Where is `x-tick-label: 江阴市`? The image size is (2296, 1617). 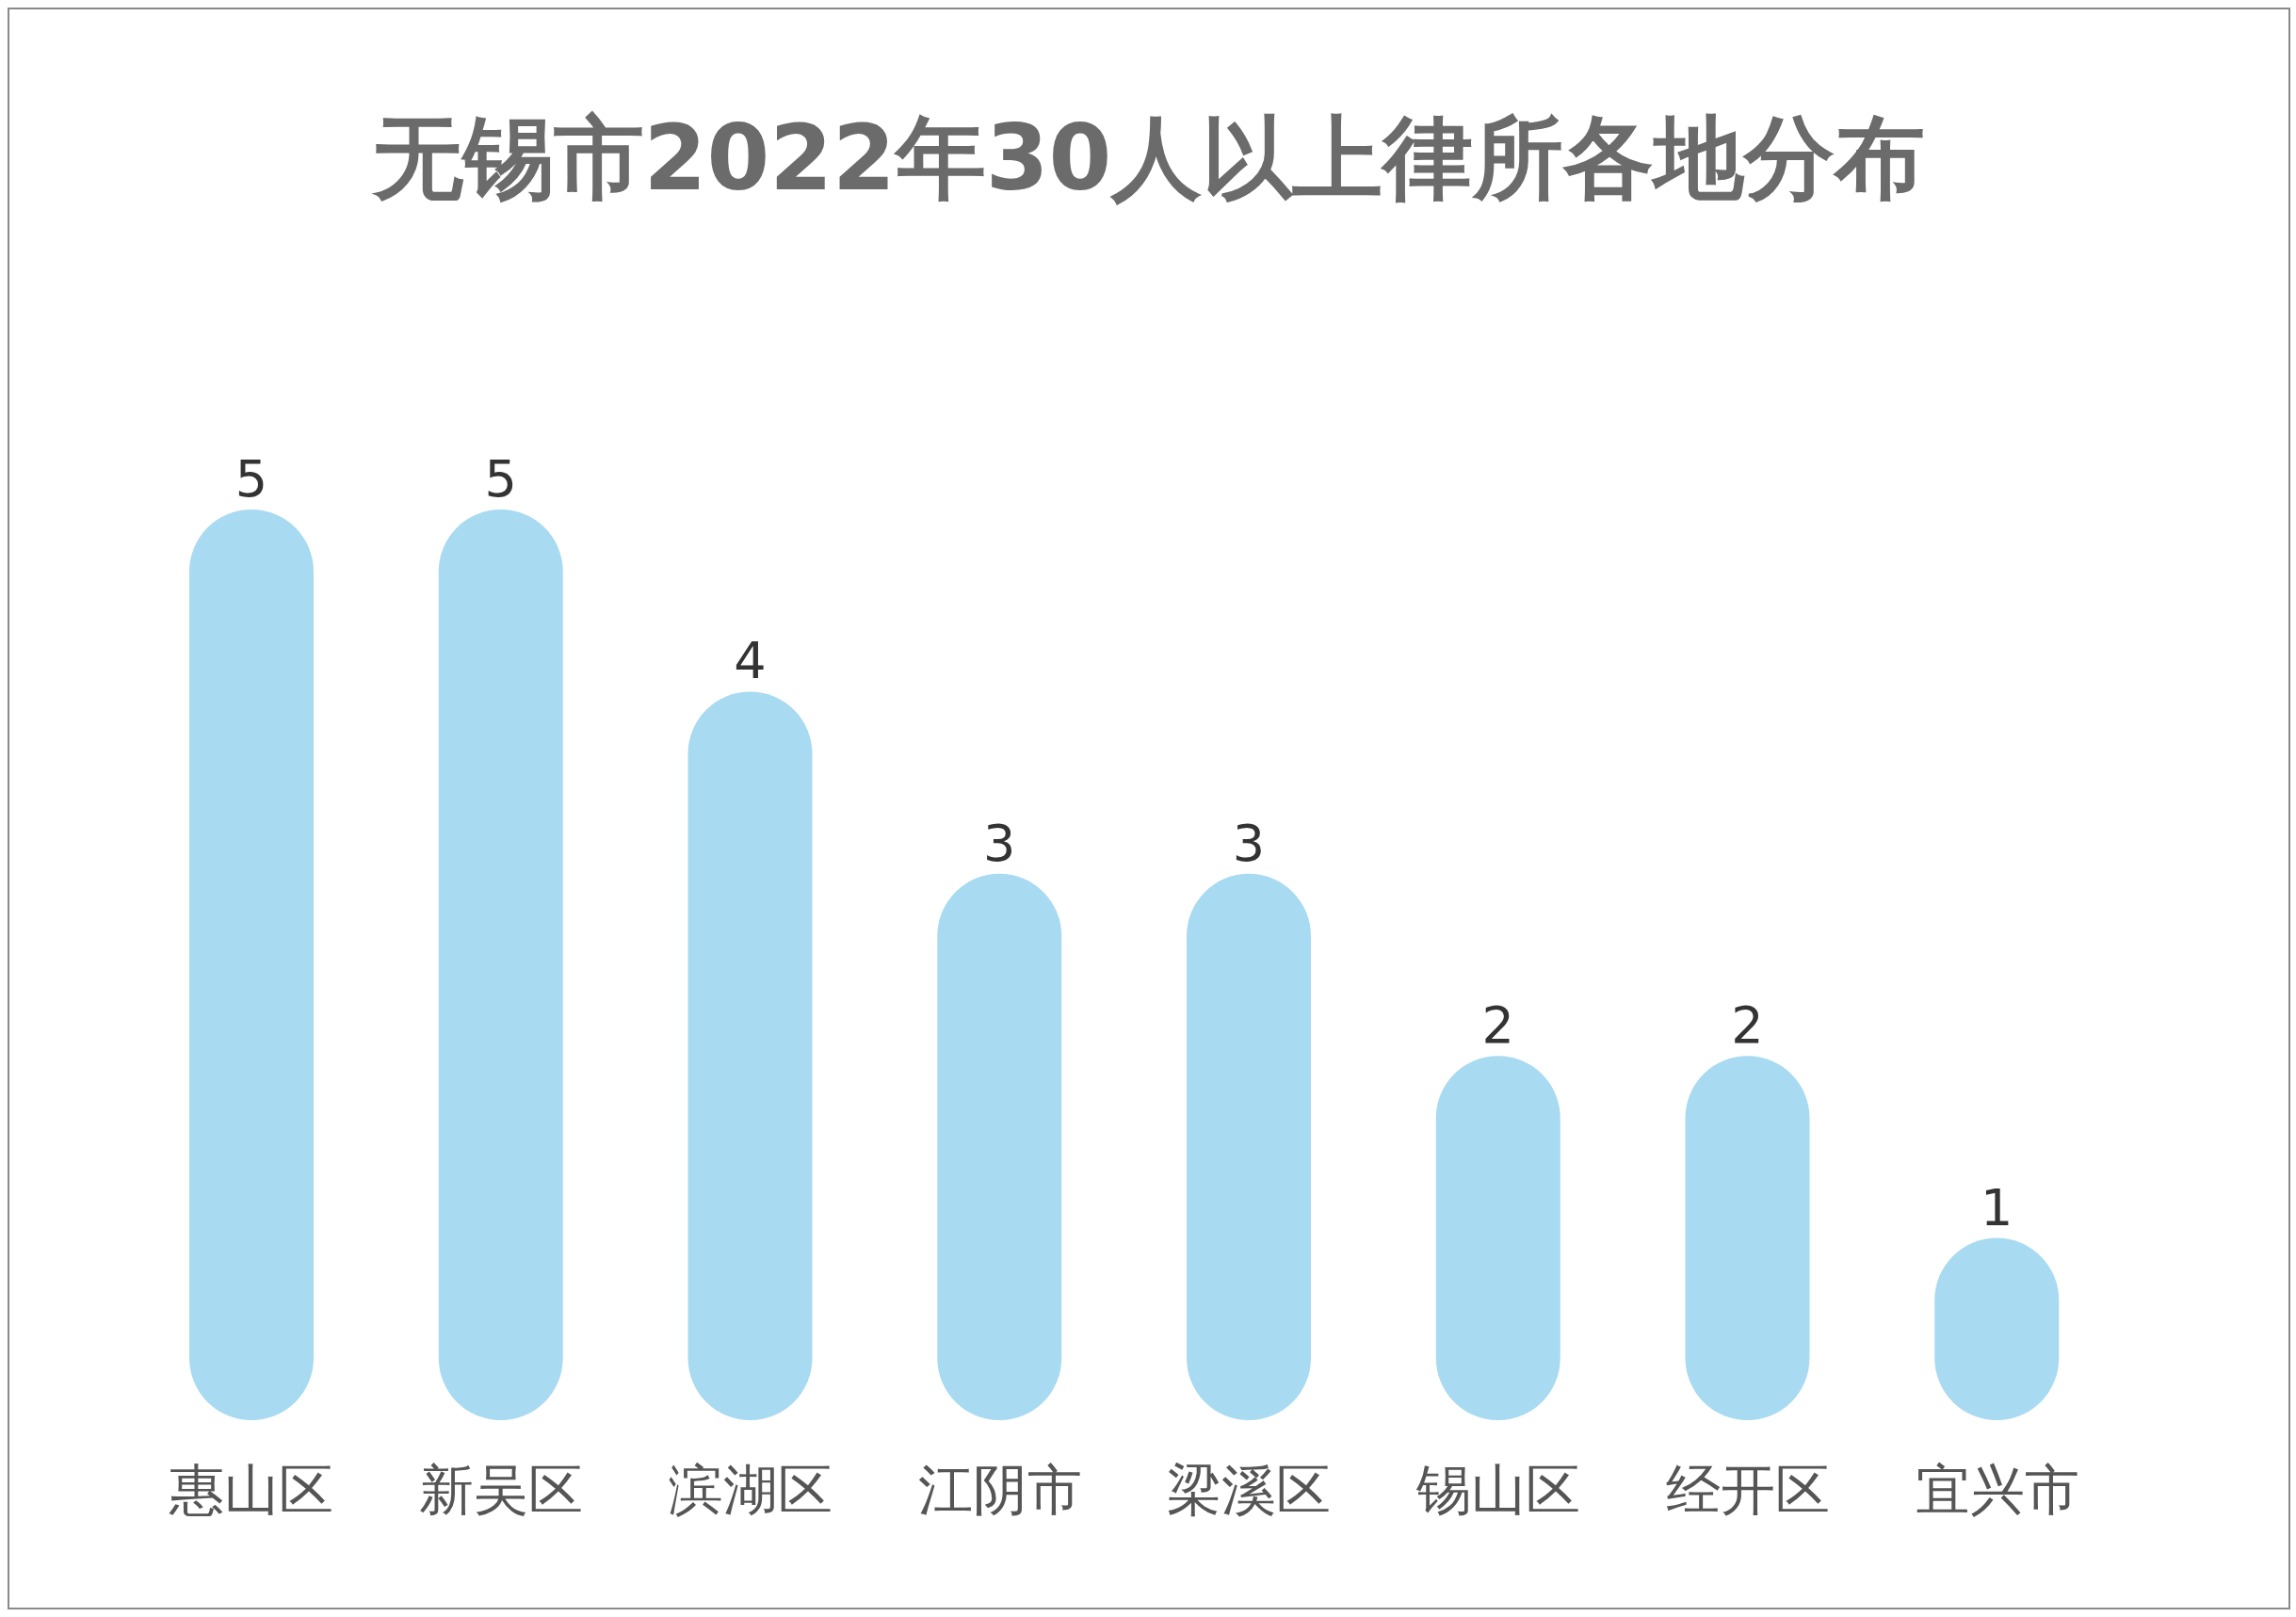
x-tick-label: 江阴市 is located at coordinates (999, 1490).